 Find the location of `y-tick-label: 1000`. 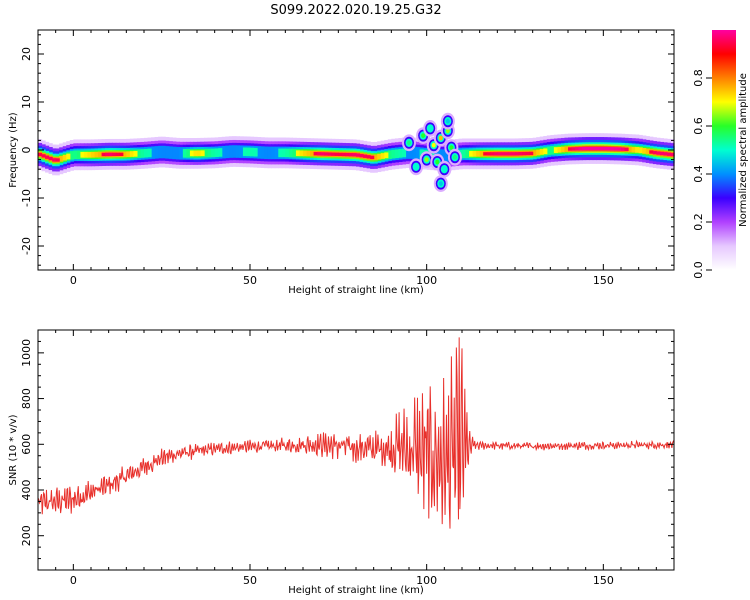

y-tick-label: 1000 is located at coordinates (26, 353).